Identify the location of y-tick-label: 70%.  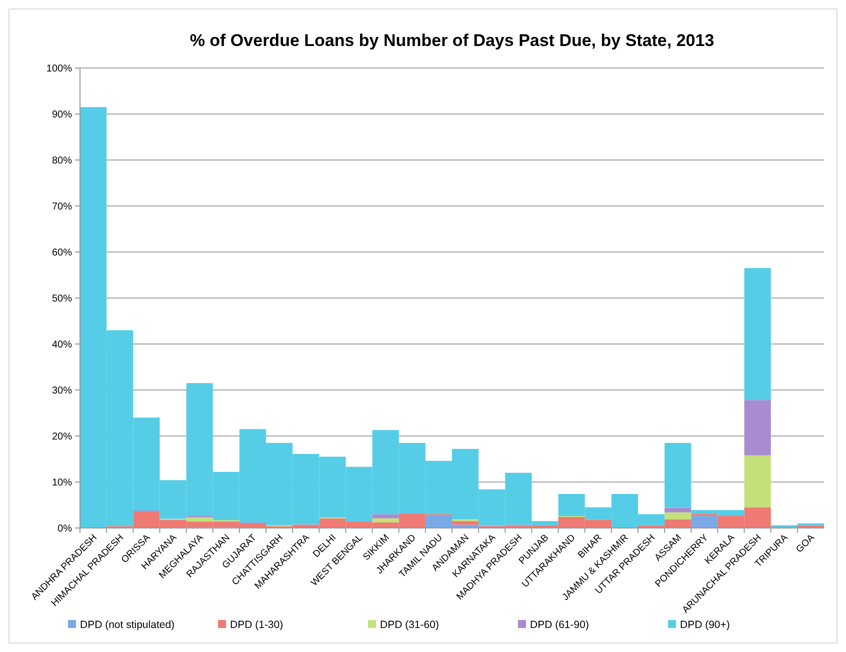
(62, 207).